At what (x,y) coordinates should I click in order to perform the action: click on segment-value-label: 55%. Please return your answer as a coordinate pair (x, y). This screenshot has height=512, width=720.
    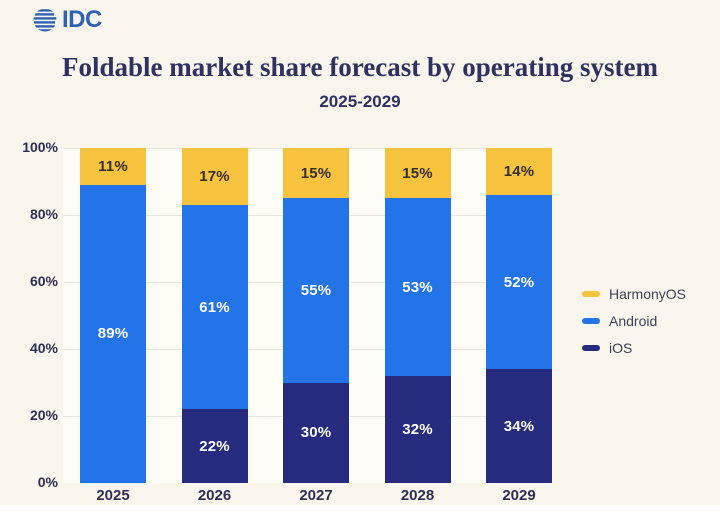
    Looking at the image, I should click on (316, 290).